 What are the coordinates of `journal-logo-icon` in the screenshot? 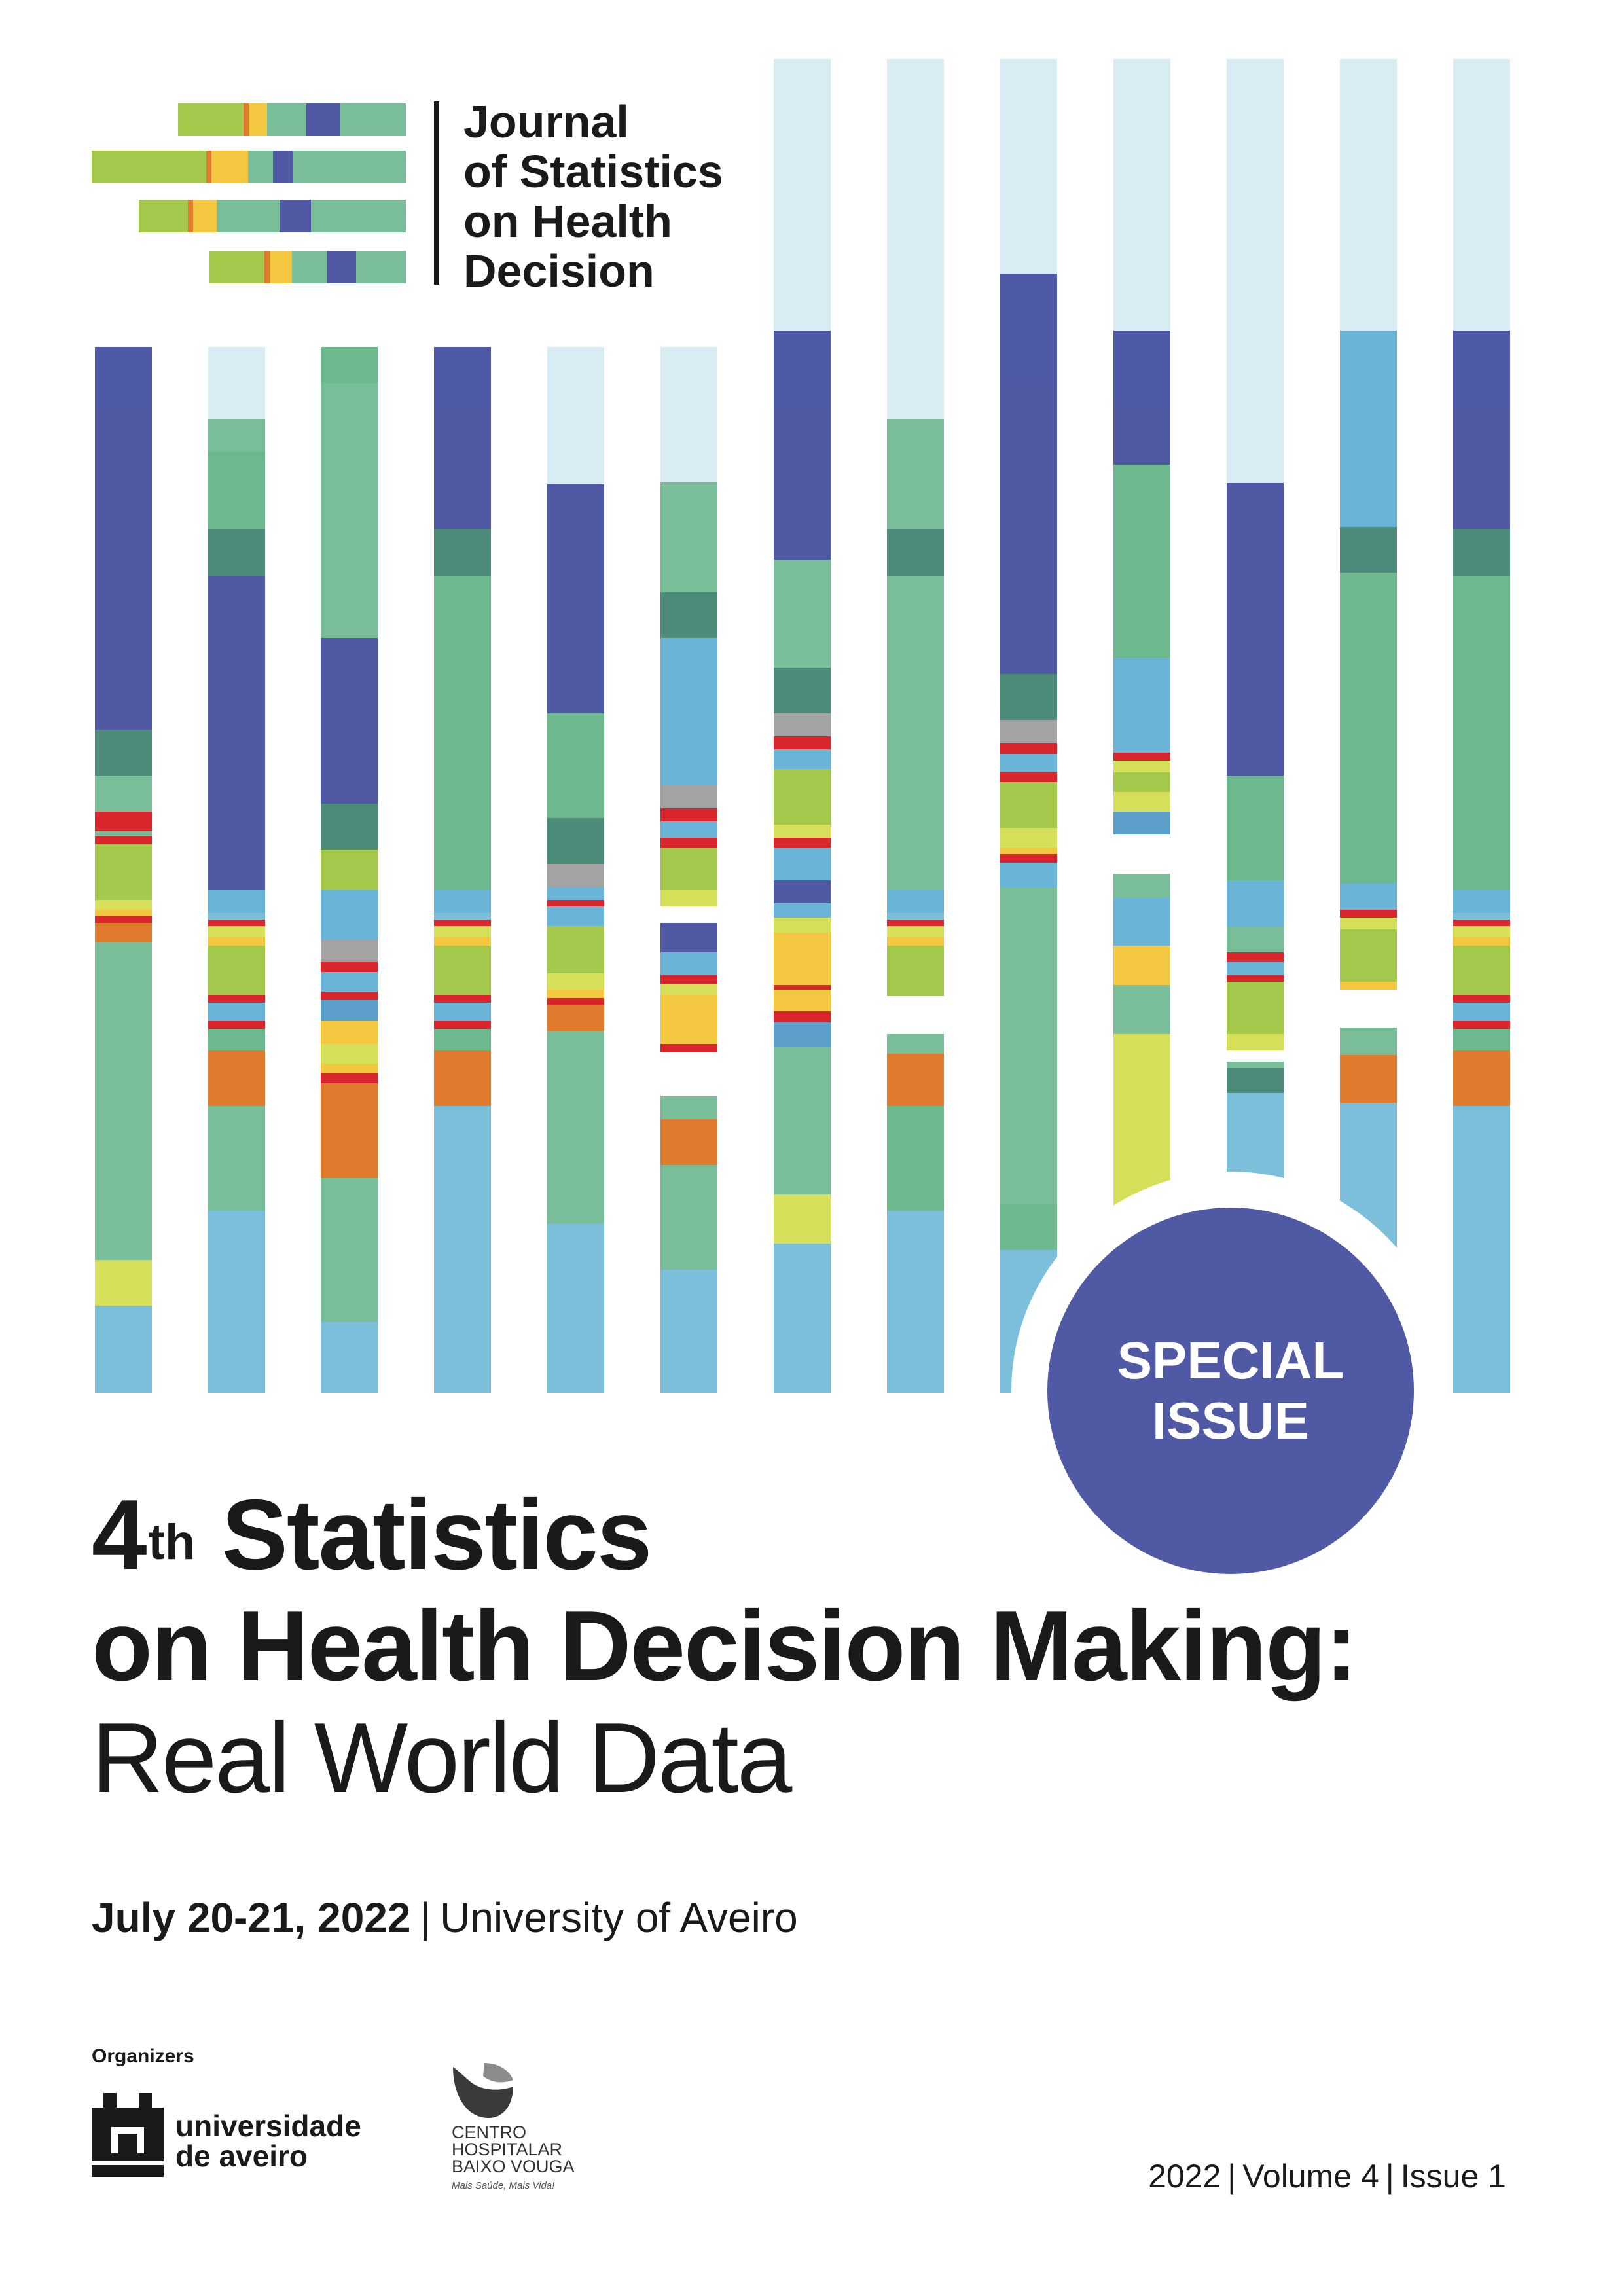 It's located at (249, 193).